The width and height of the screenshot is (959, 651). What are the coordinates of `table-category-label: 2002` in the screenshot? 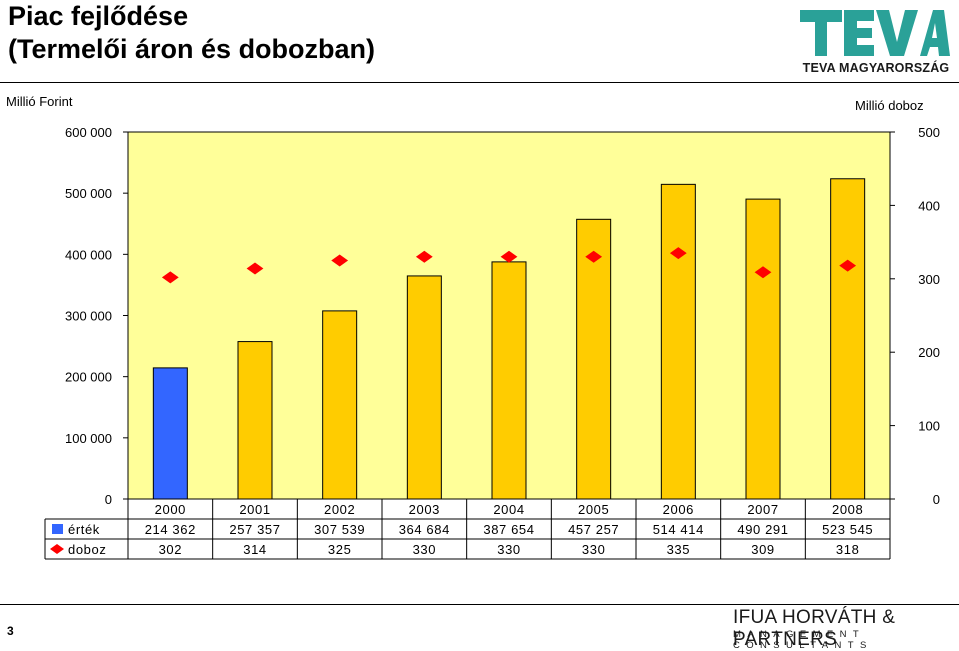 It's located at (339, 509).